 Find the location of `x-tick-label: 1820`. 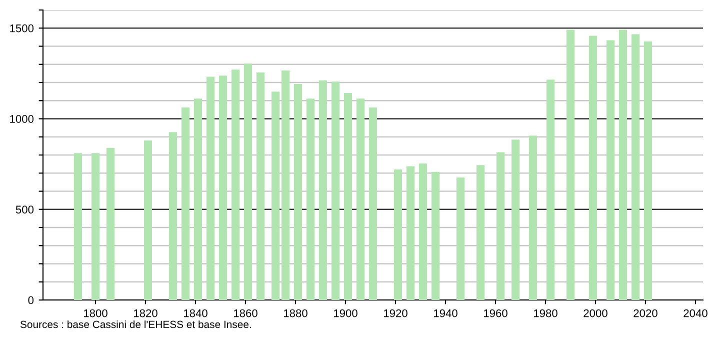

x-tick-label: 1820 is located at coordinates (146, 313).